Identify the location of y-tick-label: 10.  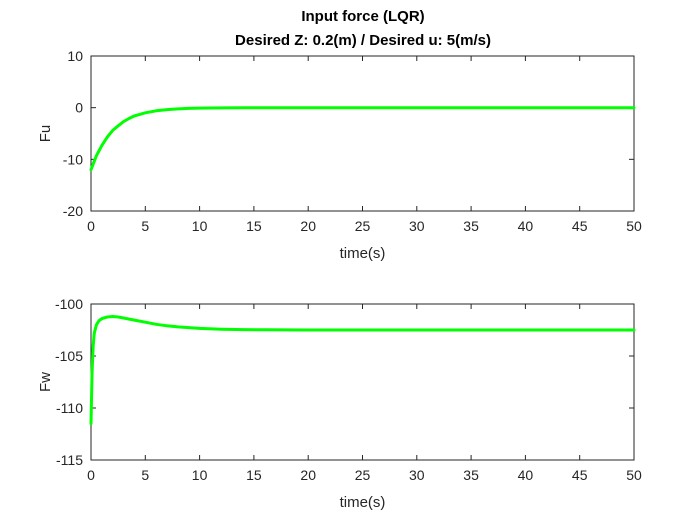
(75, 56).